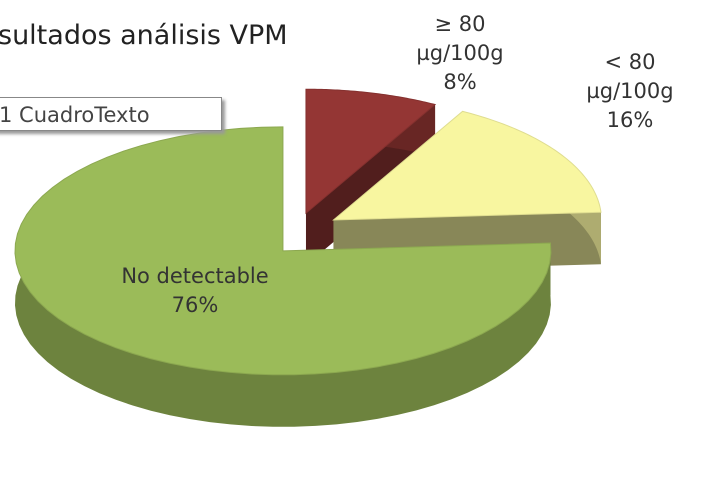 The width and height of the screenshot is (702, 478). Describe the element at coordinates (460, 82) in the screenshot. I see `value-label: 8%` at that location.